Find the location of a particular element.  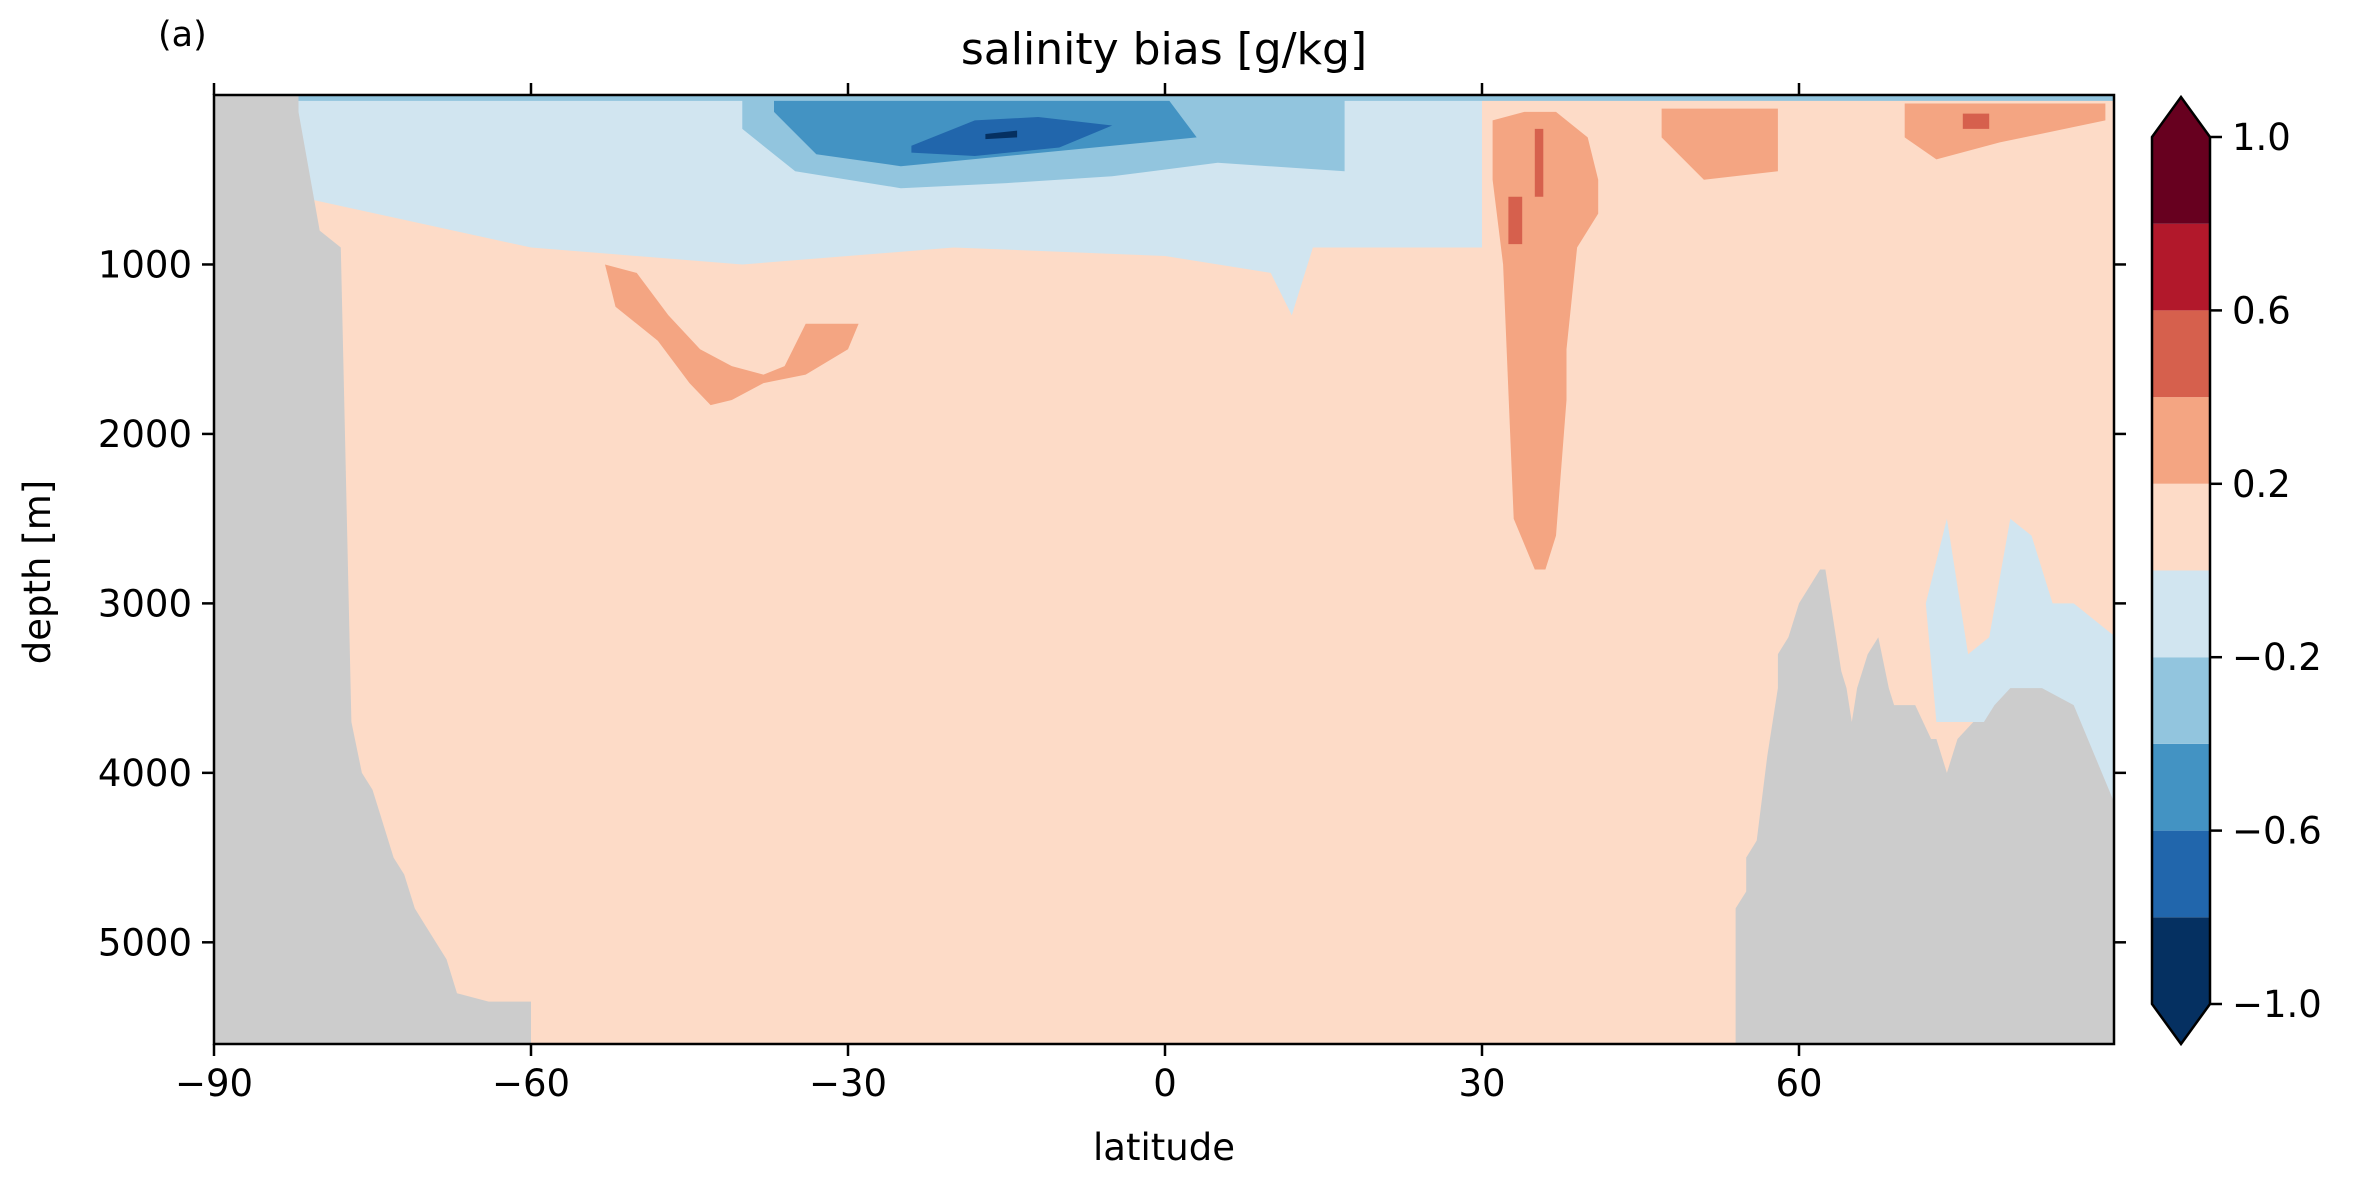

panel-label: (a) is located at coordinates (182, 35).